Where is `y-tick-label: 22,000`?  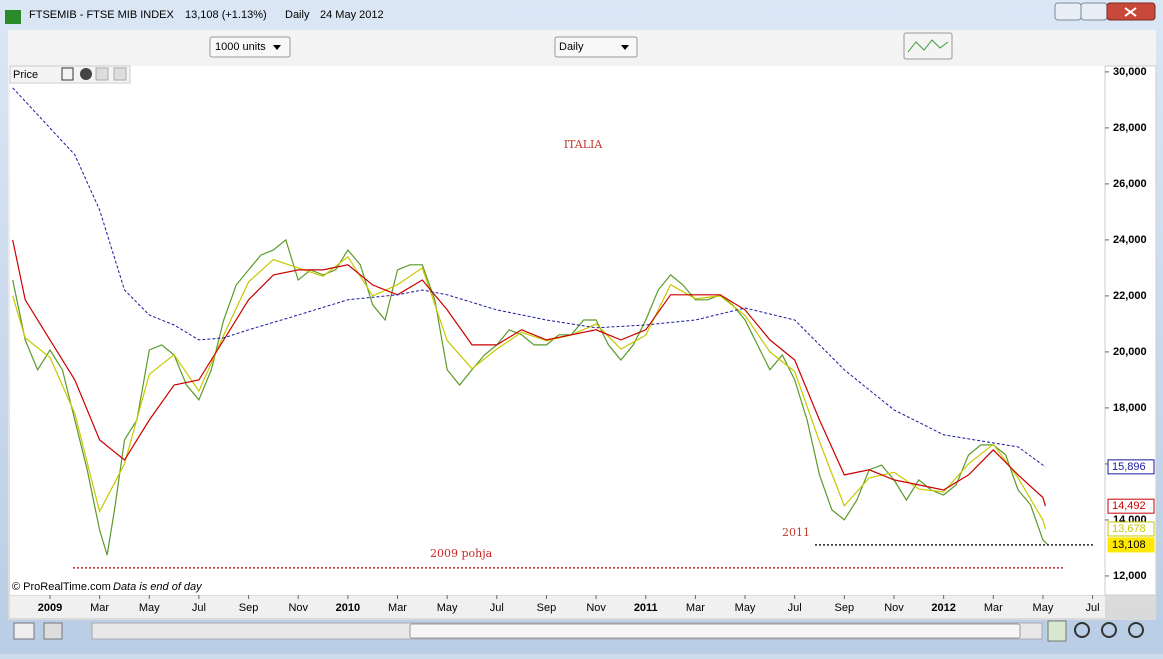 y-tick-label: 22,000 is located at coordinates (1130, 296).